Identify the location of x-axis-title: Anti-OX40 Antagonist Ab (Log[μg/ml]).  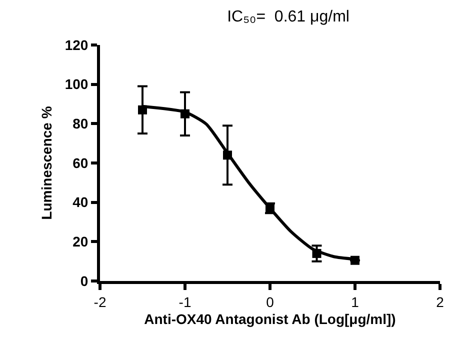
(270, 319).